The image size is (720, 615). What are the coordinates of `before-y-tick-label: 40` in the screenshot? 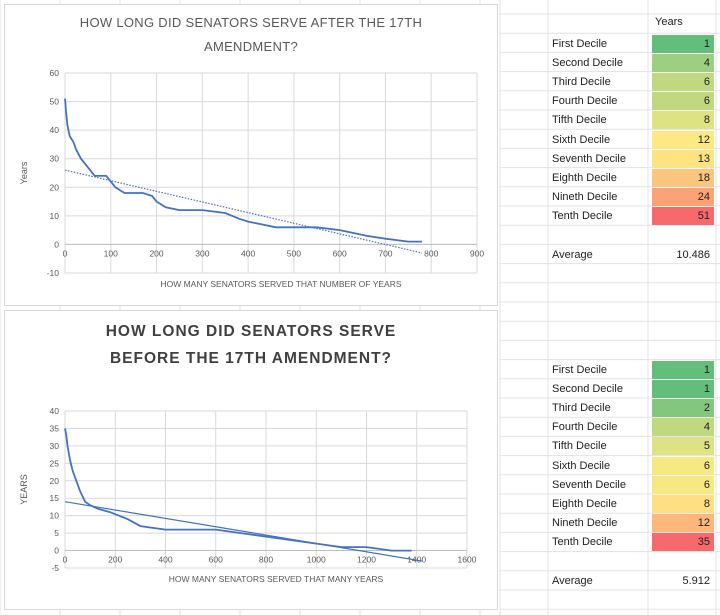 It's located at (55, 411).